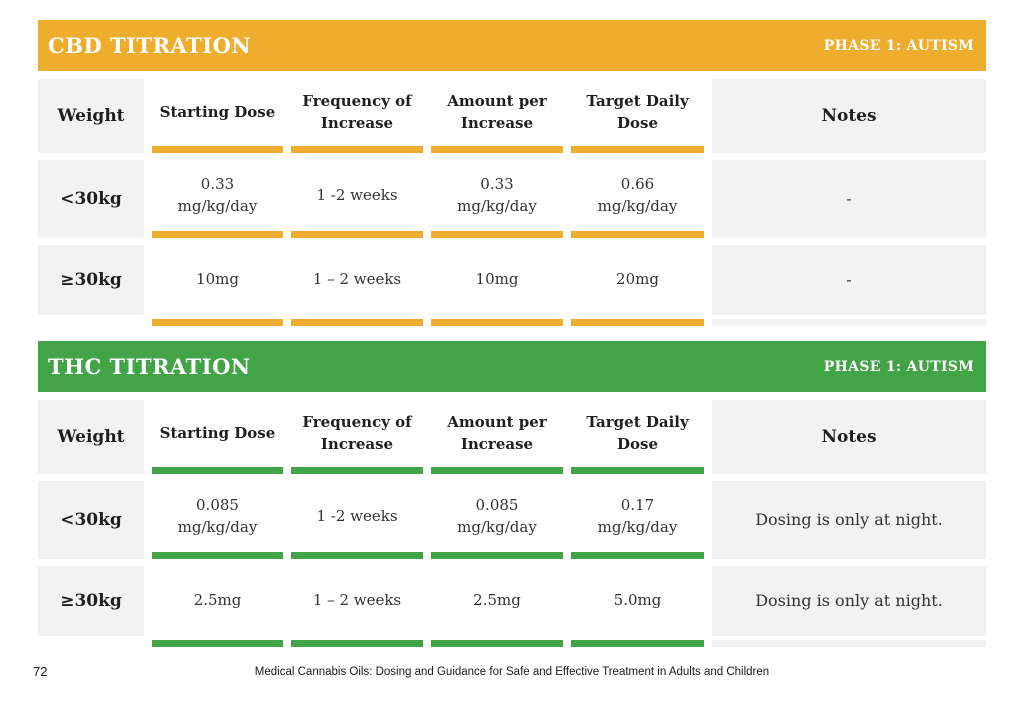 This screenshot has width=1024, height=724. Describe the element at coordinates (512, 45) in the screenshot. I see `cbd-title-bar: CBD TITRATION PHASE 1: AUTISM` at that location.